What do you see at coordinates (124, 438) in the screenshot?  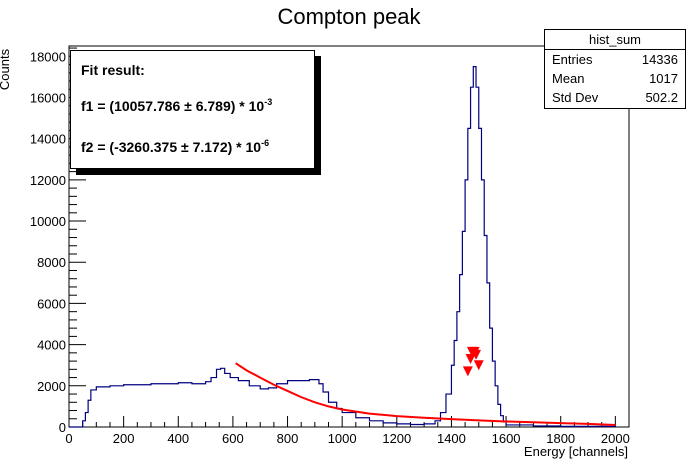 I see `x-tick-label: 200` at bounding box center [124, 438].